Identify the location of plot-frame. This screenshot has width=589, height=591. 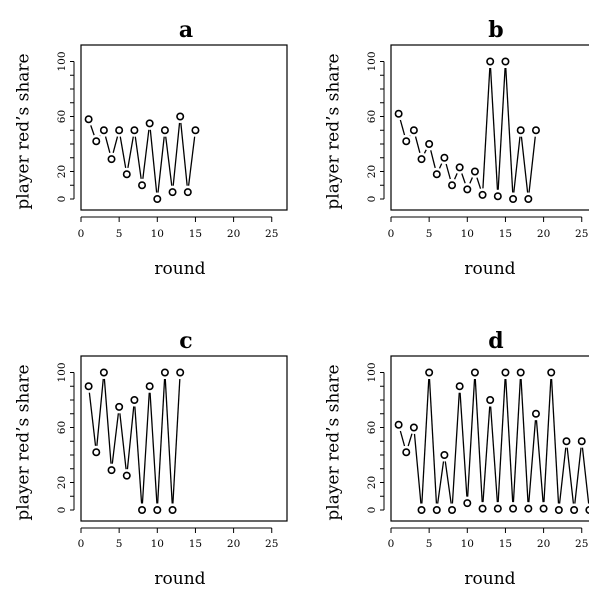
(184, 438).